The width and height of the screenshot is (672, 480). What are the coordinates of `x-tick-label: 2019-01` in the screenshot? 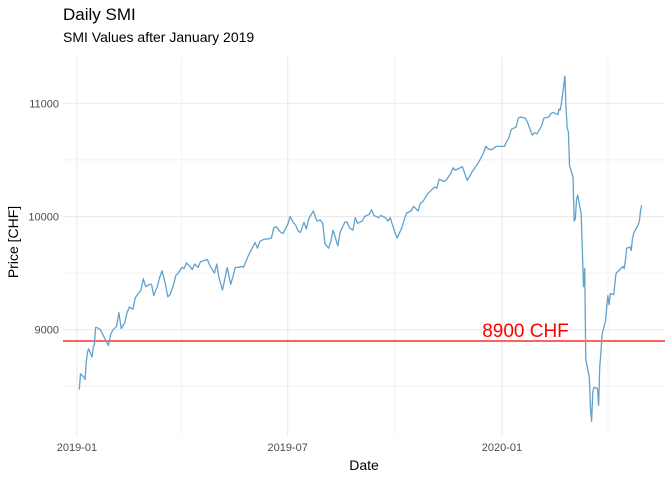 It's located at (77, 448).